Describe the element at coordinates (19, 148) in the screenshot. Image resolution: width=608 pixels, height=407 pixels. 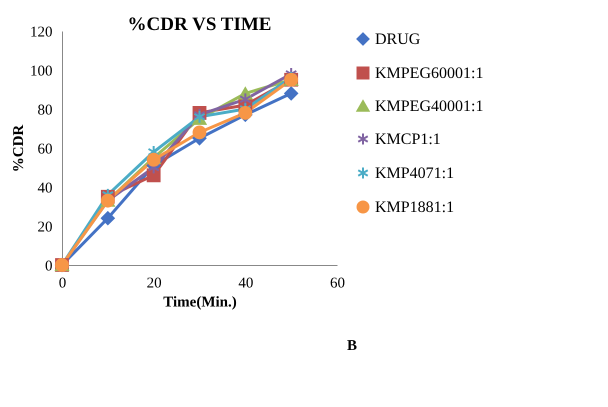
I see `y-axis-title: %CDR` at that location.